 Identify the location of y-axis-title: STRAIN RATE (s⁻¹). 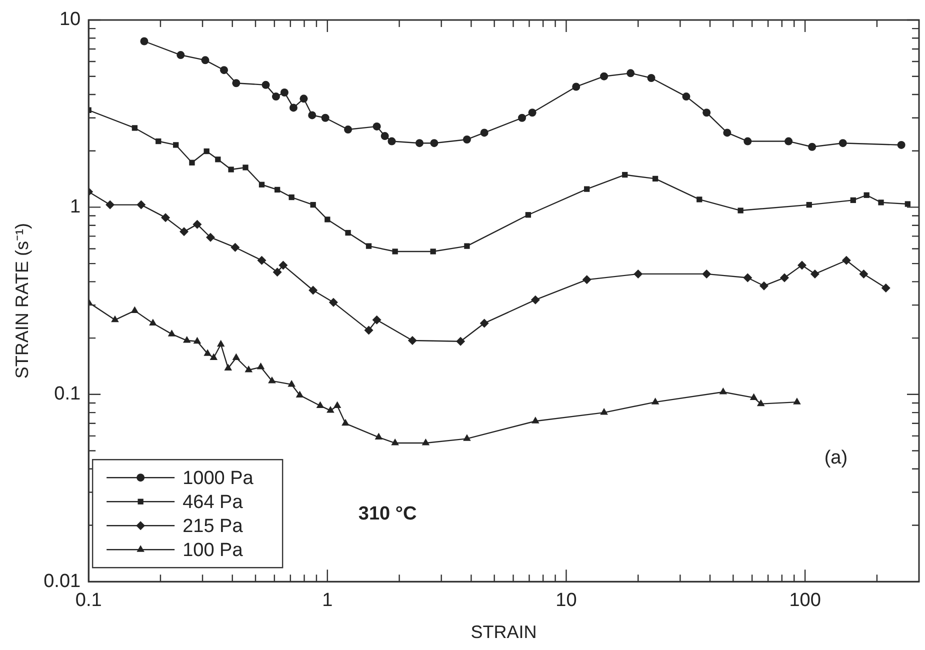
(22, 300).